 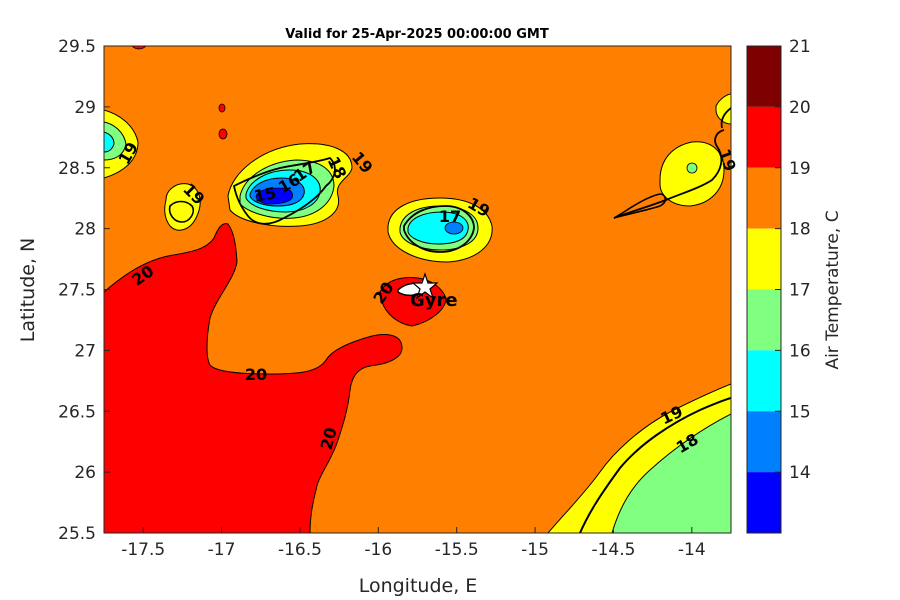 What do you see at coordinates (425, 286) in the screenshot?
I see `star-icon` at bounding box center [425, 286].